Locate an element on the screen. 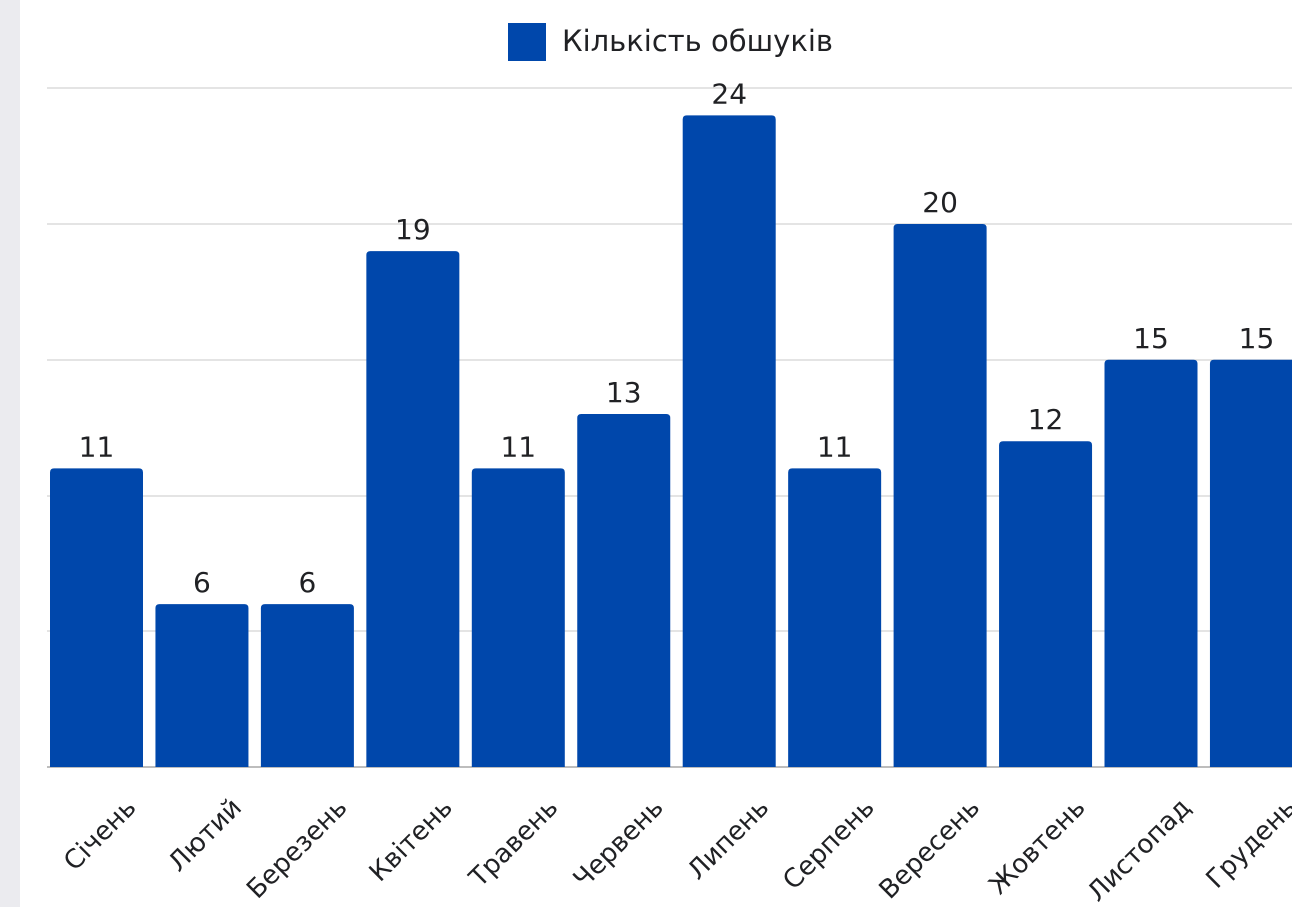  legend-label: Кількість обшуків is located at coordinates (697, 41).